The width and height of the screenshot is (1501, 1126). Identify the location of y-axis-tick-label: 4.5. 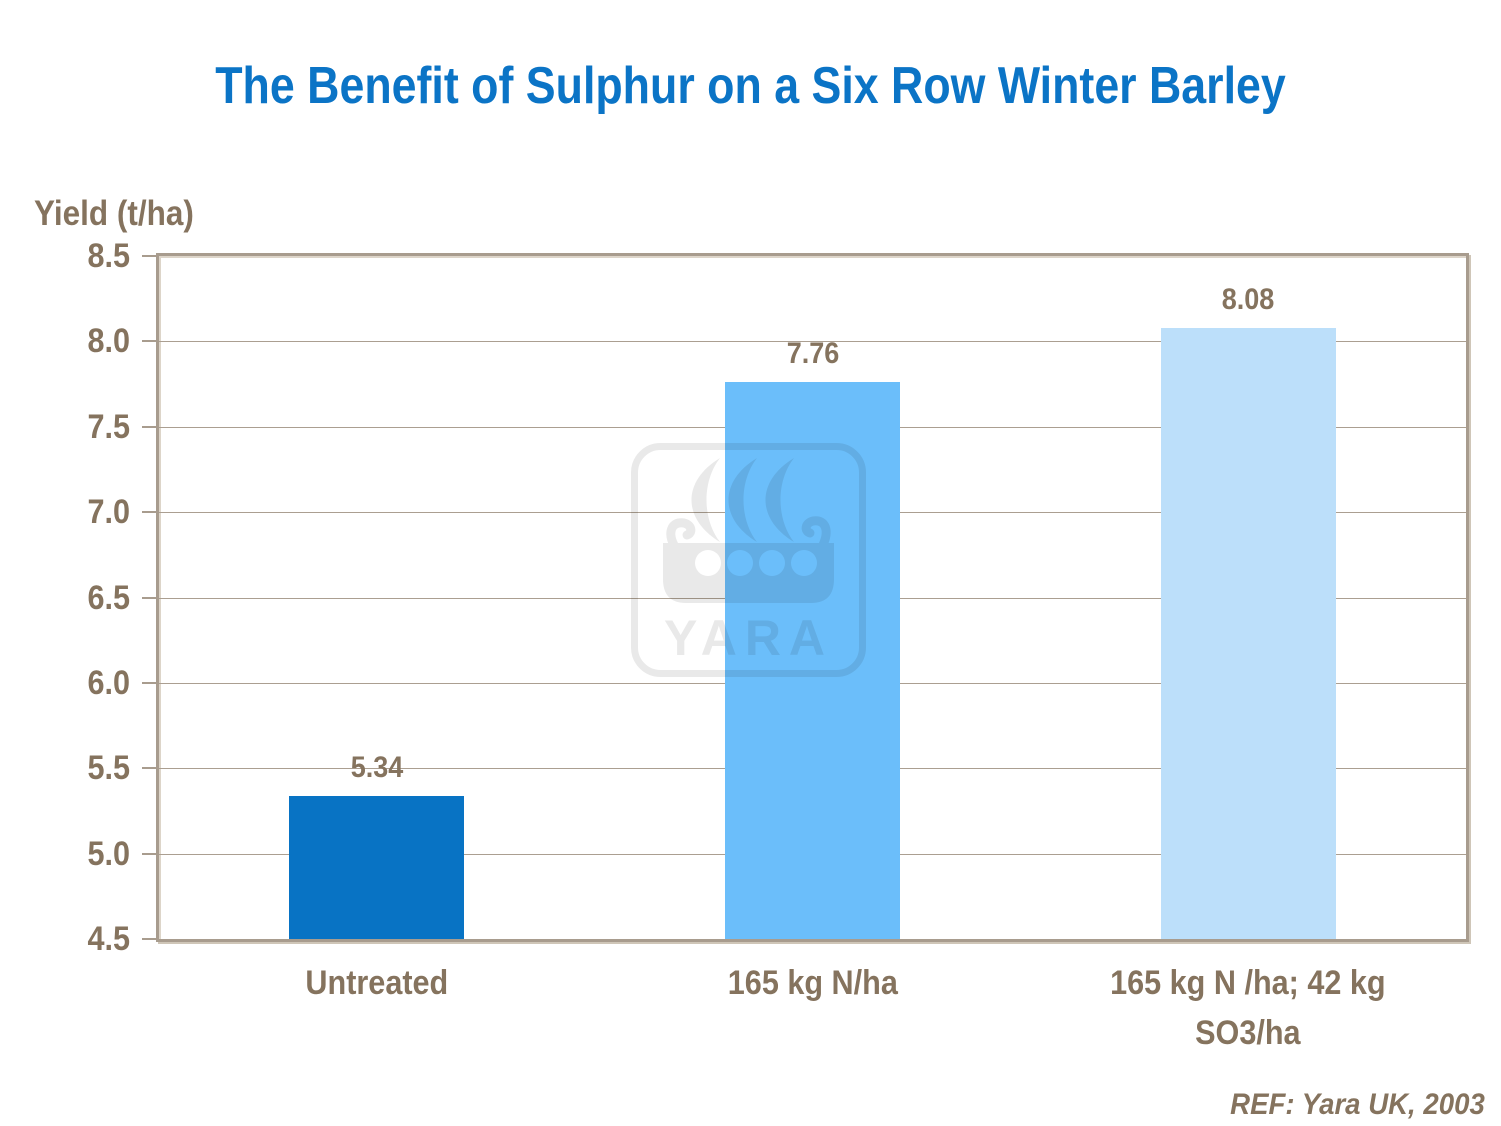
(108, 939).